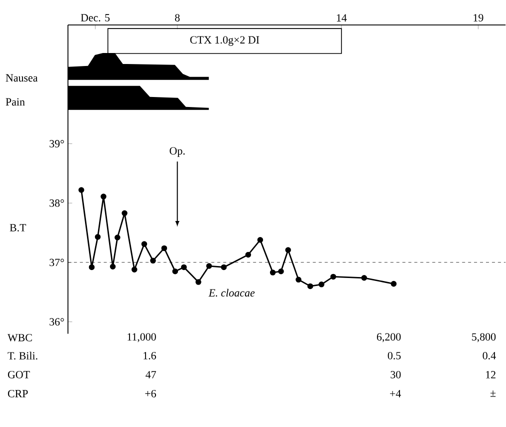 Image resolution: width=506 pixels, height=427 pixels. Describe the element at coordinates (57, 144) in the screenshot. I see `y-tick-label: 39°` at that location.